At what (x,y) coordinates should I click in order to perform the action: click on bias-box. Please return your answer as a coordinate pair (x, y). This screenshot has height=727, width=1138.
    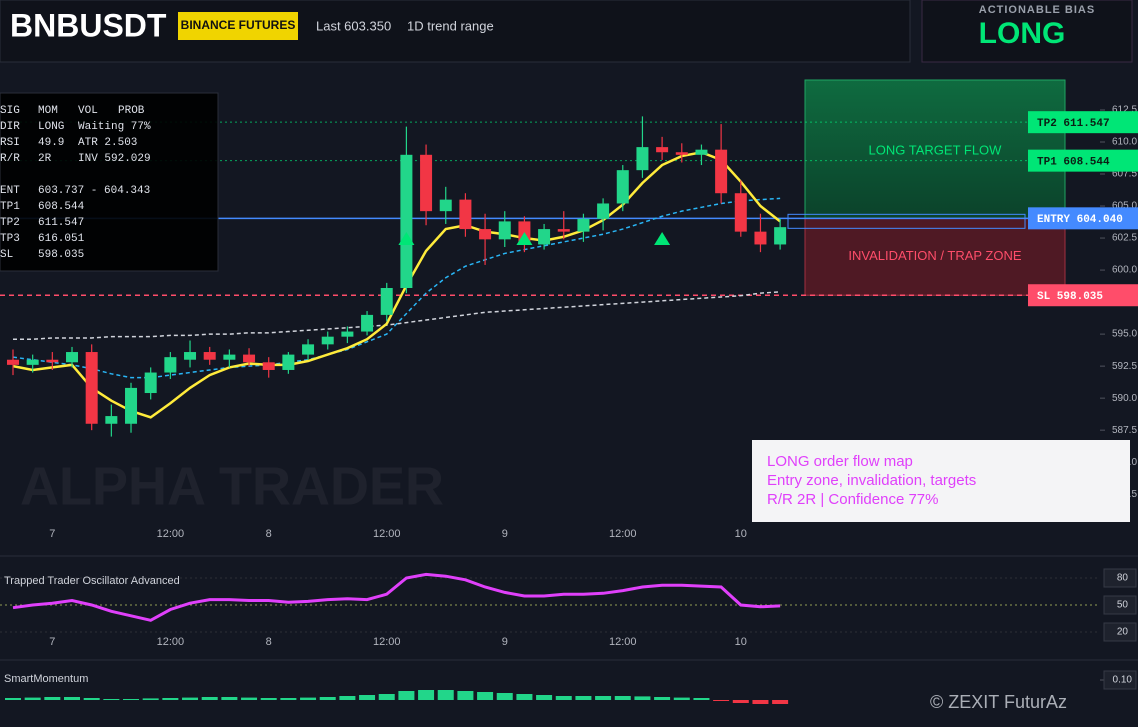
    Looking at the image, I should click on (1027, 31).